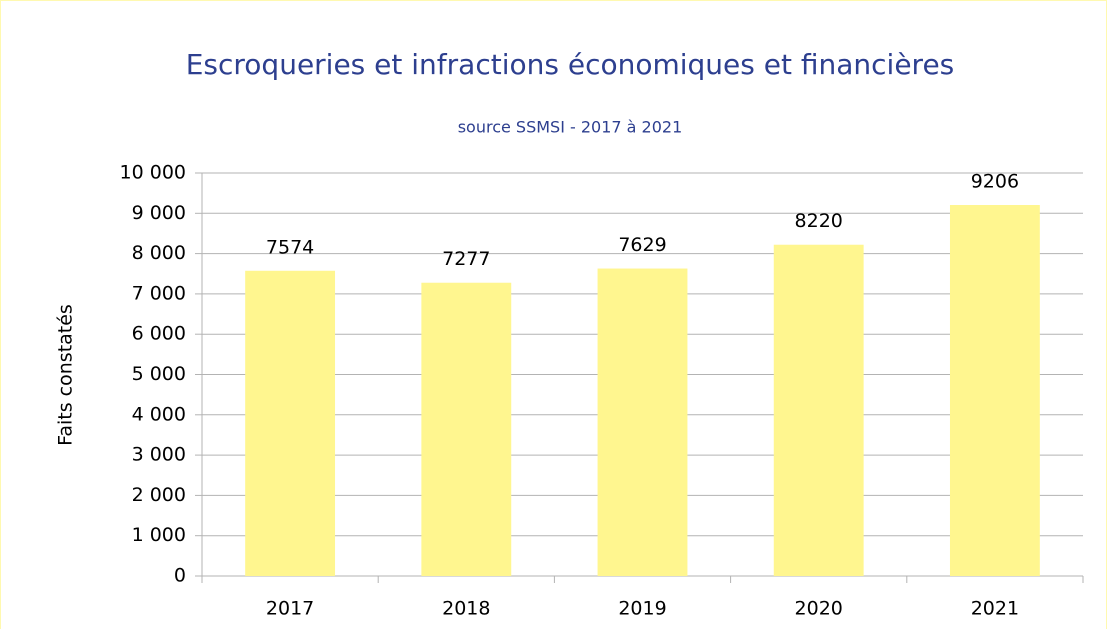 The height and width of the screenshot is (629, 1107). I want to click on data-label: 7629, so click(642, 245).